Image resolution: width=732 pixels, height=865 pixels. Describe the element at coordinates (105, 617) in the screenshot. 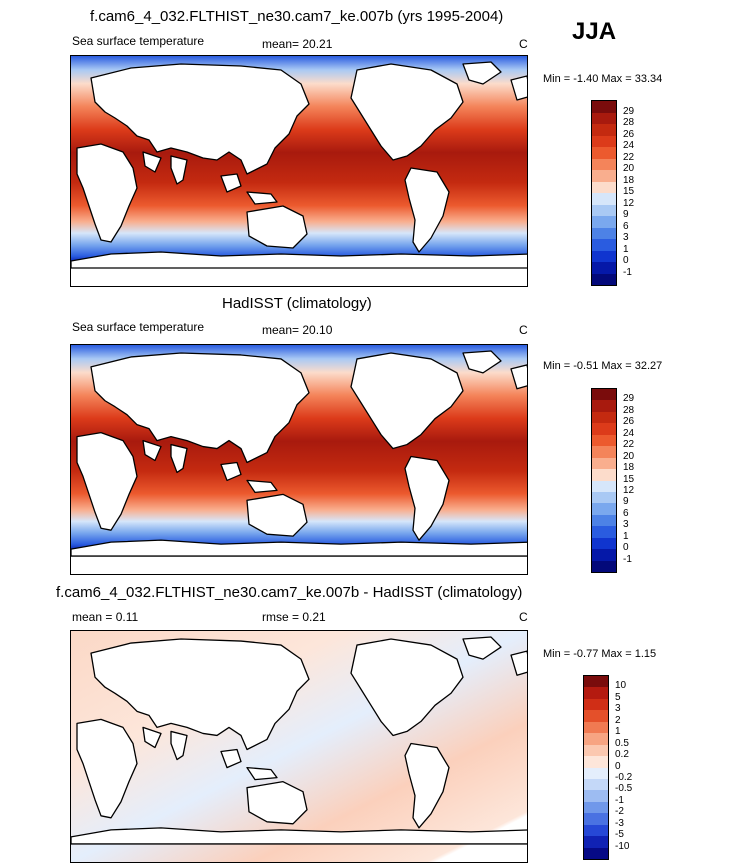

I see `panel3-mean-label: mean = 0.11` at that location.